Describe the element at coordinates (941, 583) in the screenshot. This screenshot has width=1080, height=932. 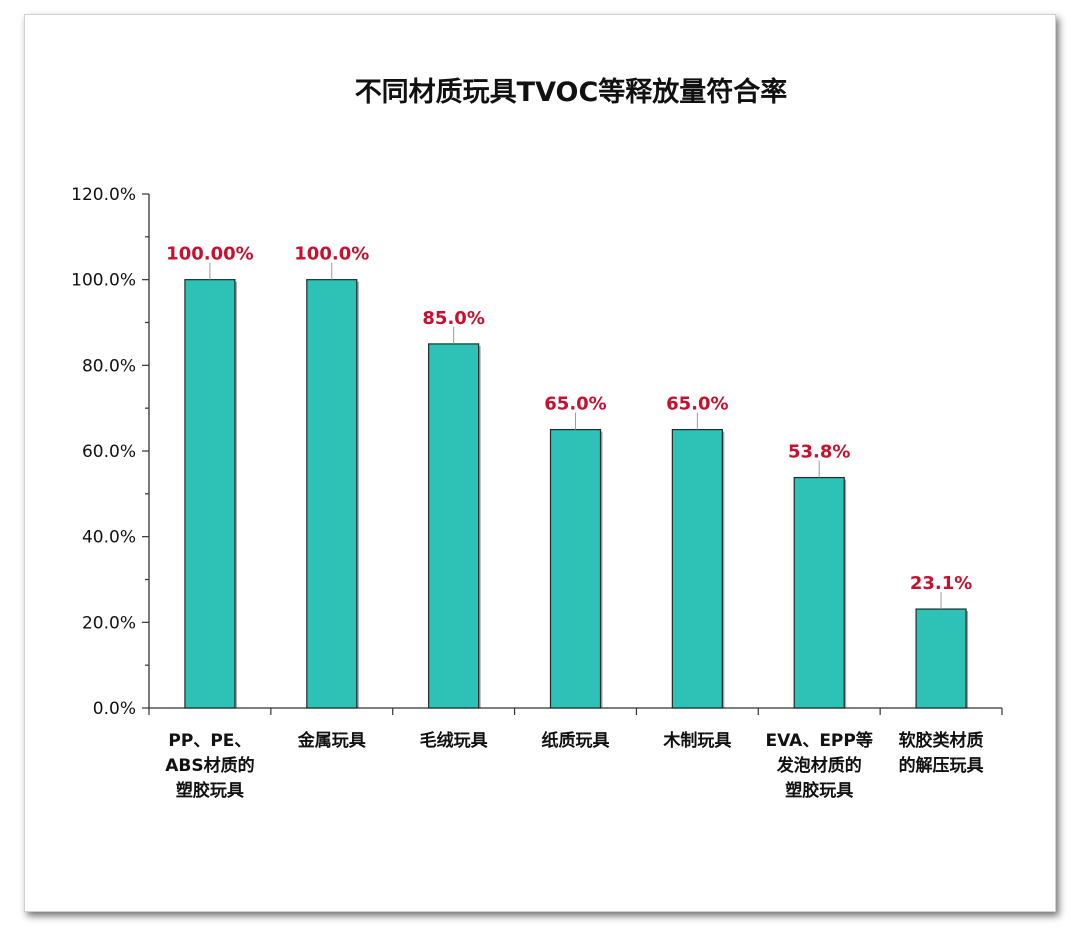
I see `data-label: 23.1%` at that location.